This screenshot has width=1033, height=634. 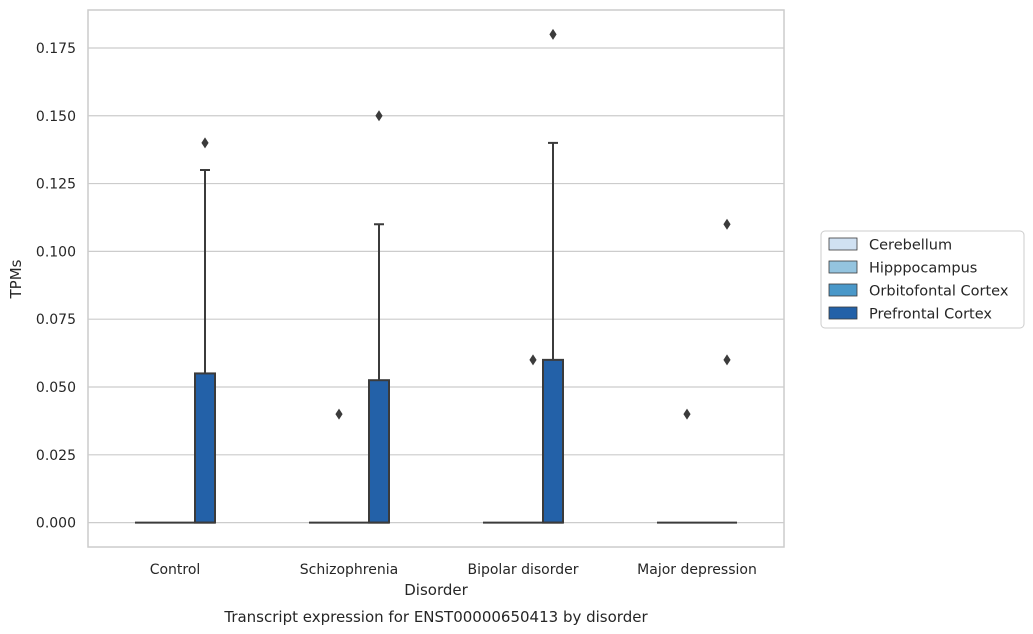 What do you see at coordinates (56, 252) in the screenshot?
I see `y-tick-label: 0.100` at bounding box center [56, 252].